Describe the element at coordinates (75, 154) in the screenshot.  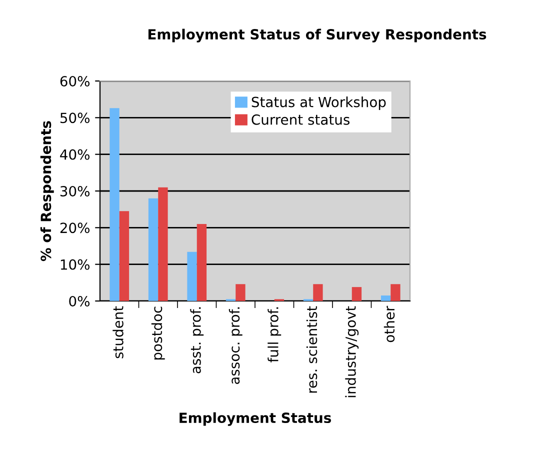
I see `y-tick-label: 40%` at that location.